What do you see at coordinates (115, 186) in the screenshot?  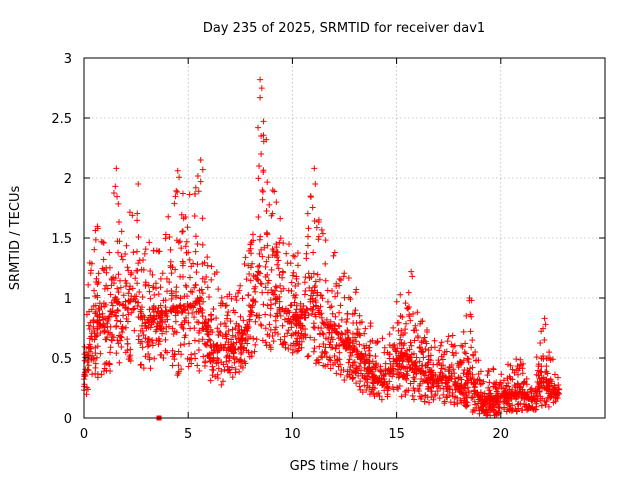 I see `data-point-outlier` at bounding box center [115, 186].